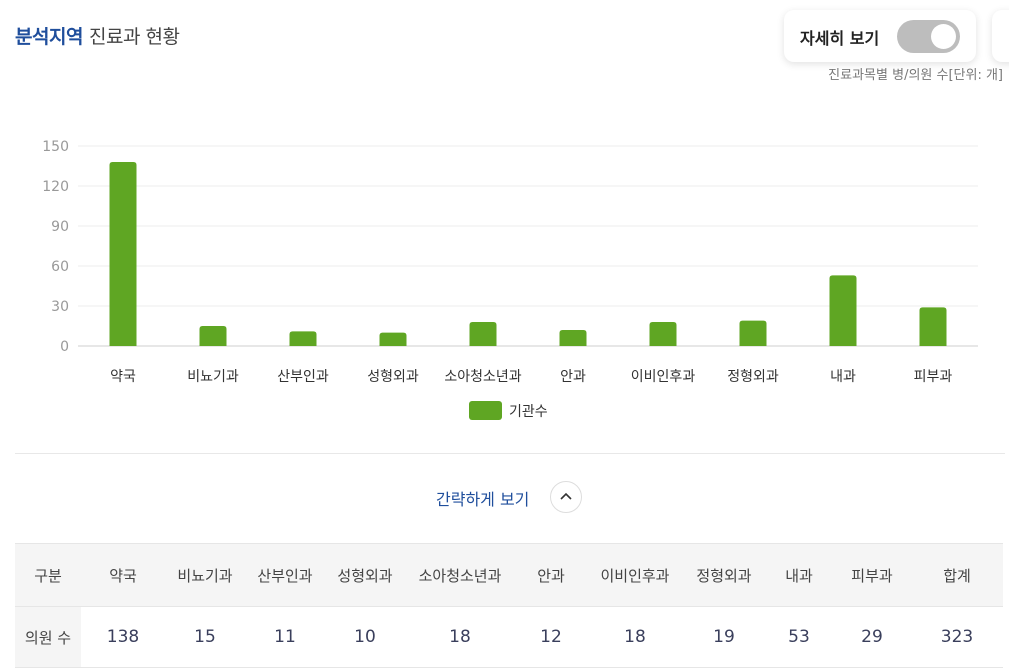 This screenshot has width=1009, height=670. I want to click on table-header: 피부과, so click(872, 575).